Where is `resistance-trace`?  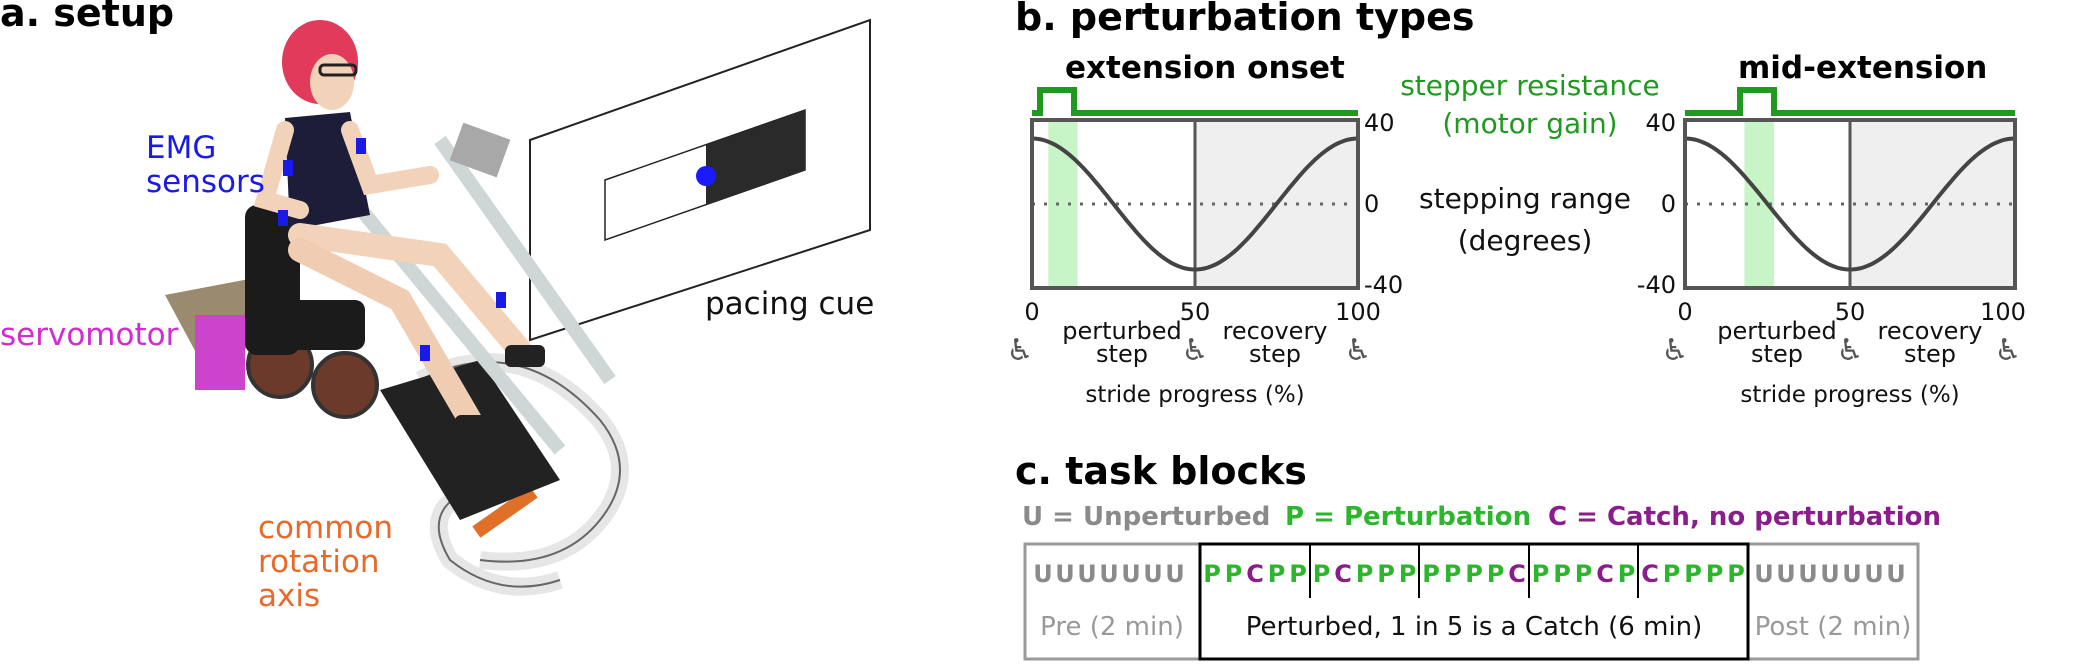 resistance-trace is located at coordinates (1195, 101).